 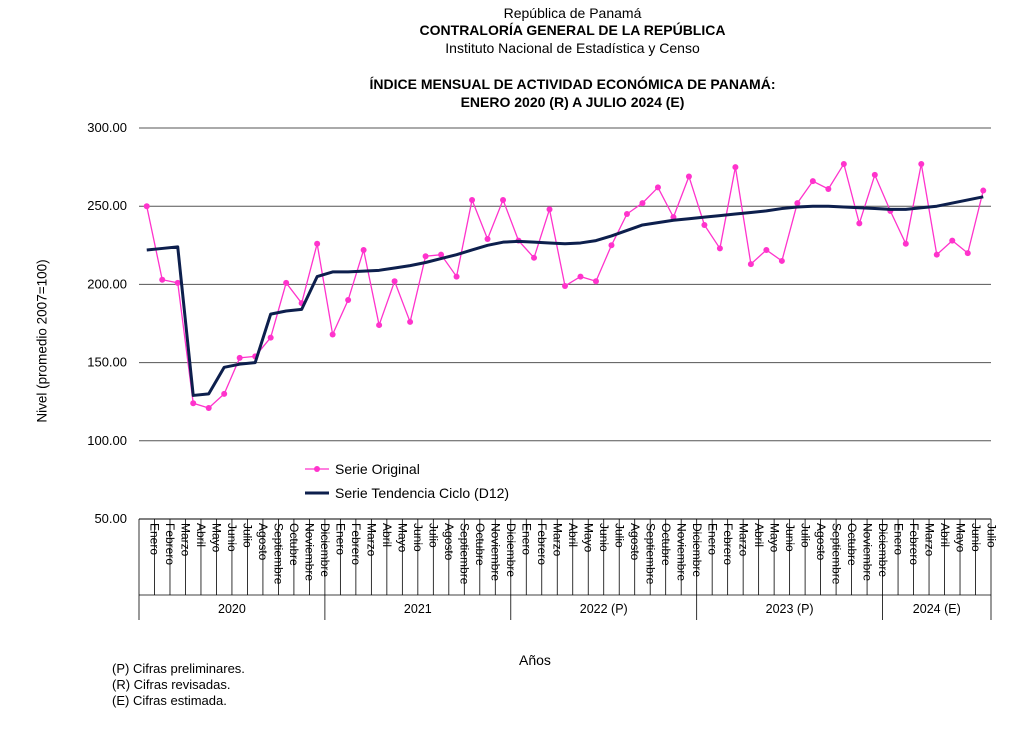 What do you see at coordinates (107, 127) in the screenshot?
I see `y-tick-label: 300.00` at bounding box center [107, 127].